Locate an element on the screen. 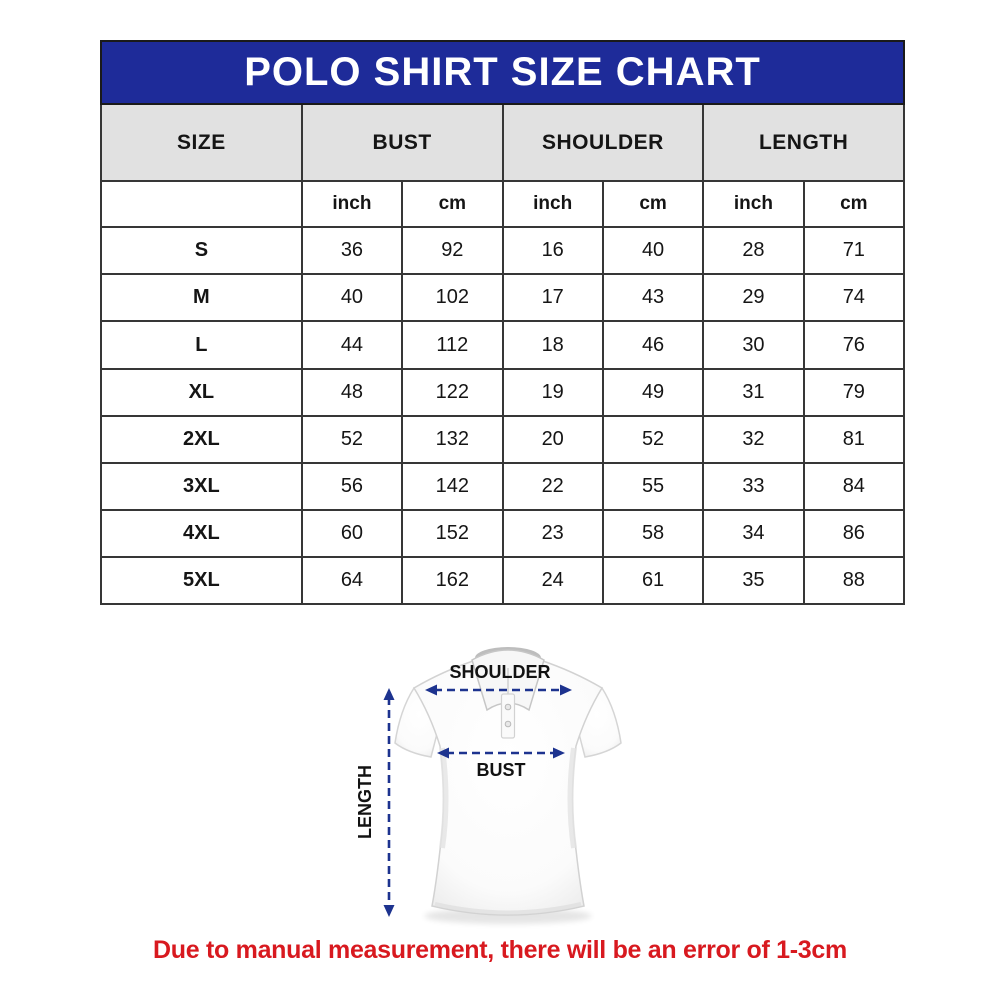 This screenshot has width=1000, height=1000. measurement-cell: 23 is located at coordinates (552, 533).